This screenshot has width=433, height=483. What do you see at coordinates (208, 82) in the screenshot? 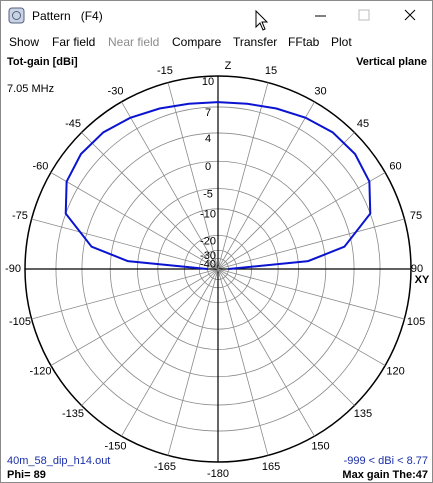
I see `radial-tick-label: 10` at bounding box center [208, 82].